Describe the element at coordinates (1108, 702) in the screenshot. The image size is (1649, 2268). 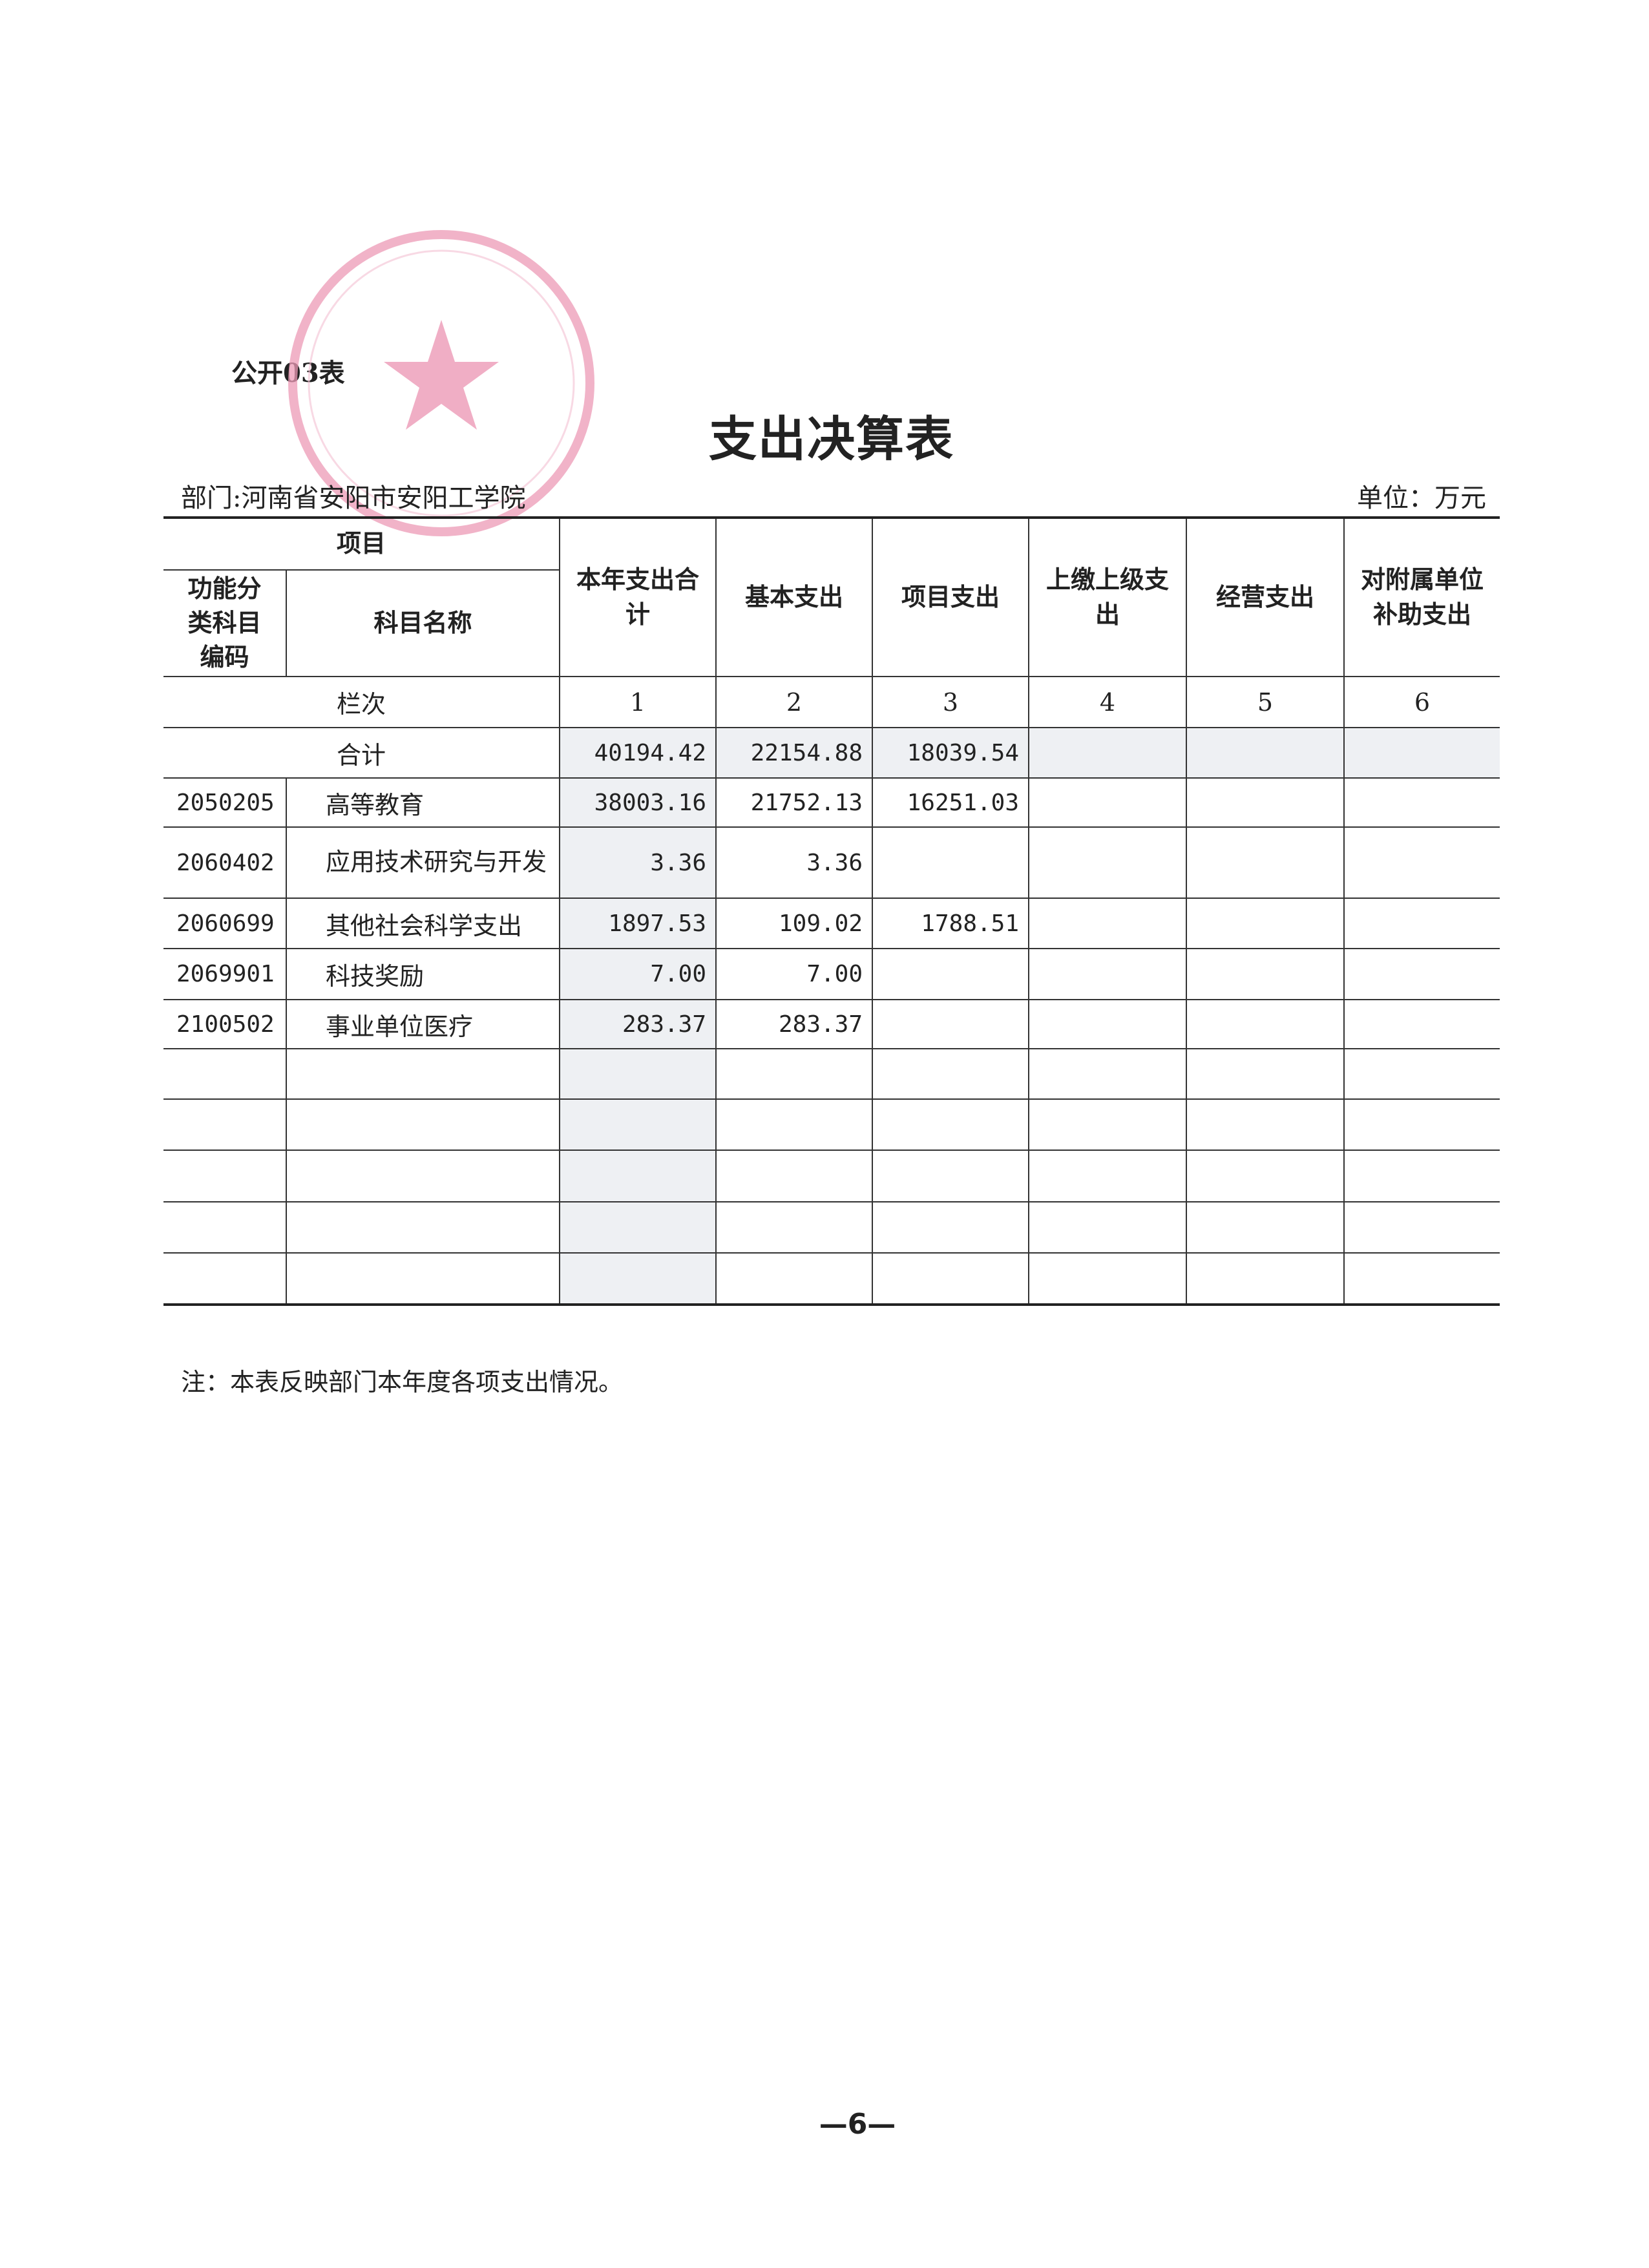
I see `index-cell: 4` at that location.